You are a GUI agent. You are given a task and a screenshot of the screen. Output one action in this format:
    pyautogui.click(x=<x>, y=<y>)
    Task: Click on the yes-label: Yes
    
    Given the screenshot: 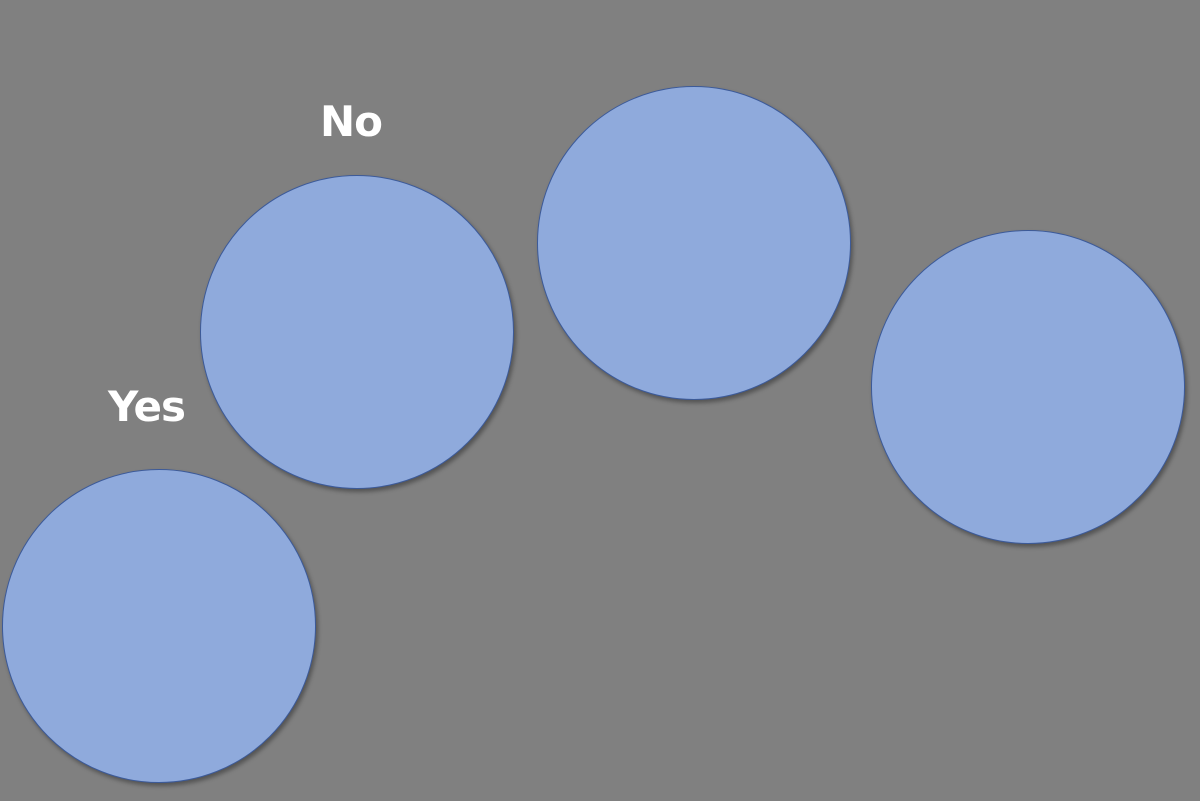 What is the action you would take?
    pyautogui.click(x=147, y=406)
    